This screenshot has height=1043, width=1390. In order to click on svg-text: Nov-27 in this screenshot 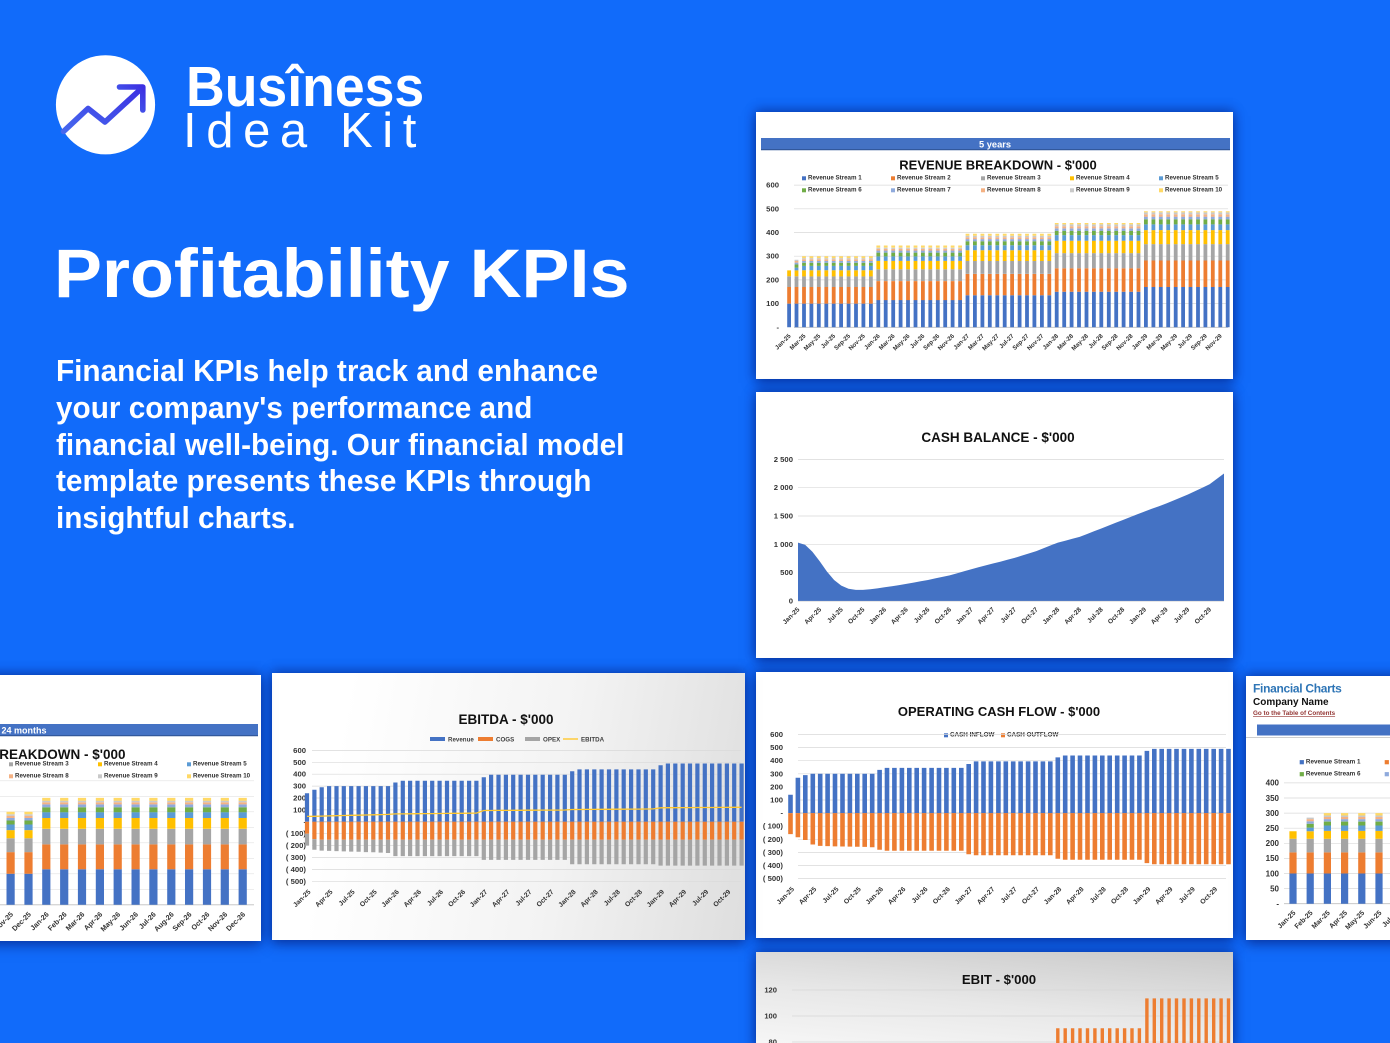, I will do `click(1036, 342)`.